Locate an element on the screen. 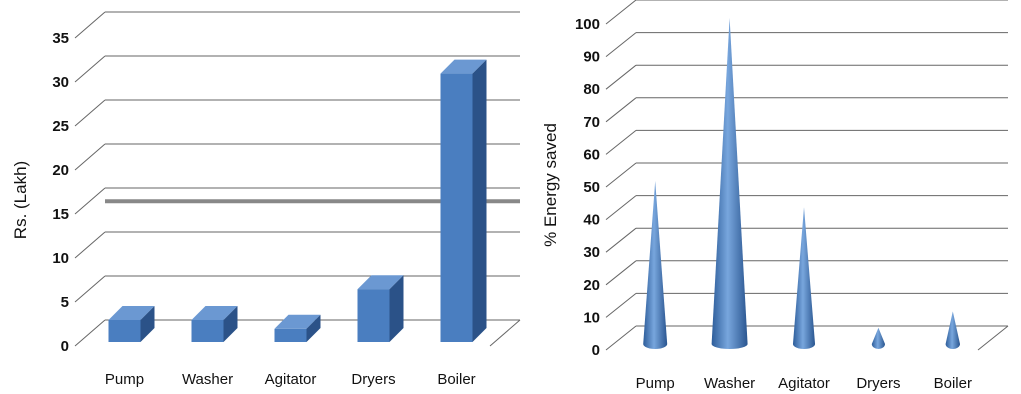  energy-chart-y-tick-label: 80 is located at coordinates (591, 89).